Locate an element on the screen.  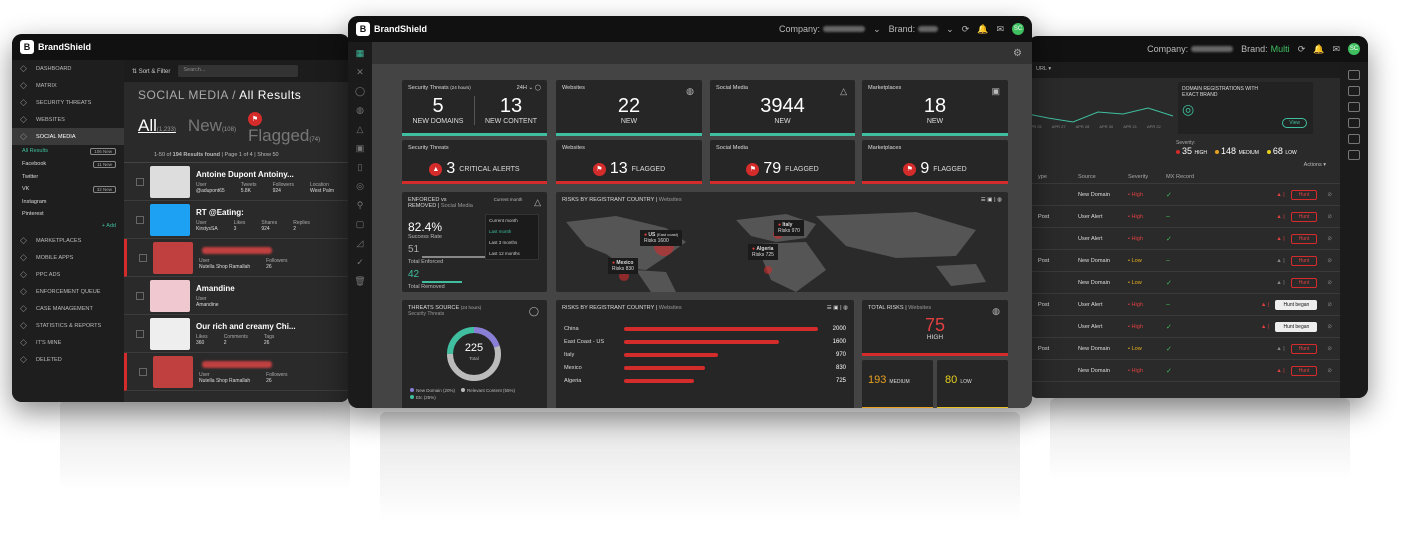
settings-gear-icon: ⚙ is located at coordinates (1017, 53).